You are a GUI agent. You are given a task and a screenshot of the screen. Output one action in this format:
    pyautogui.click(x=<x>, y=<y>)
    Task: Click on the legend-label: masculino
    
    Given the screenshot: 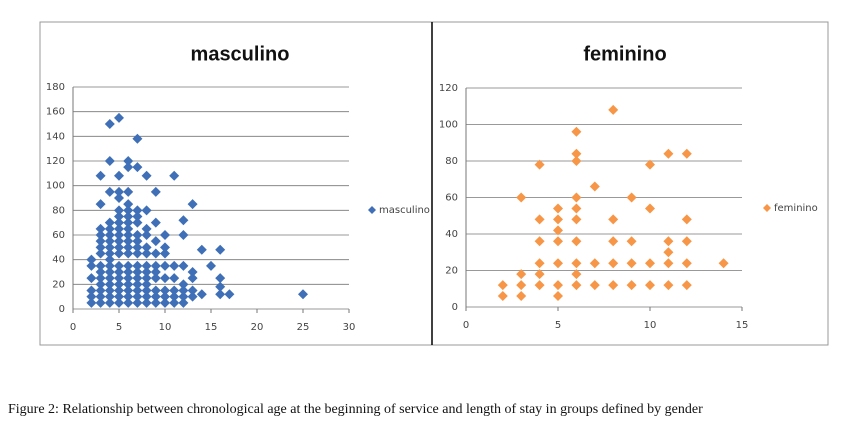 What is the action you would take?
    pyautogui.click(x=404, y=210)
    